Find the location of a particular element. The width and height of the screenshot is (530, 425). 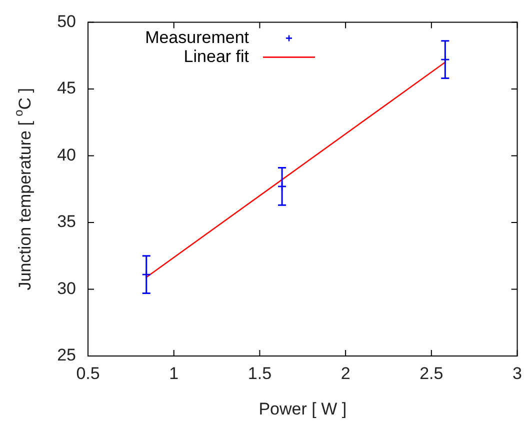

x-axis-title: Power [ W ] is located at coordinates (302, 409).